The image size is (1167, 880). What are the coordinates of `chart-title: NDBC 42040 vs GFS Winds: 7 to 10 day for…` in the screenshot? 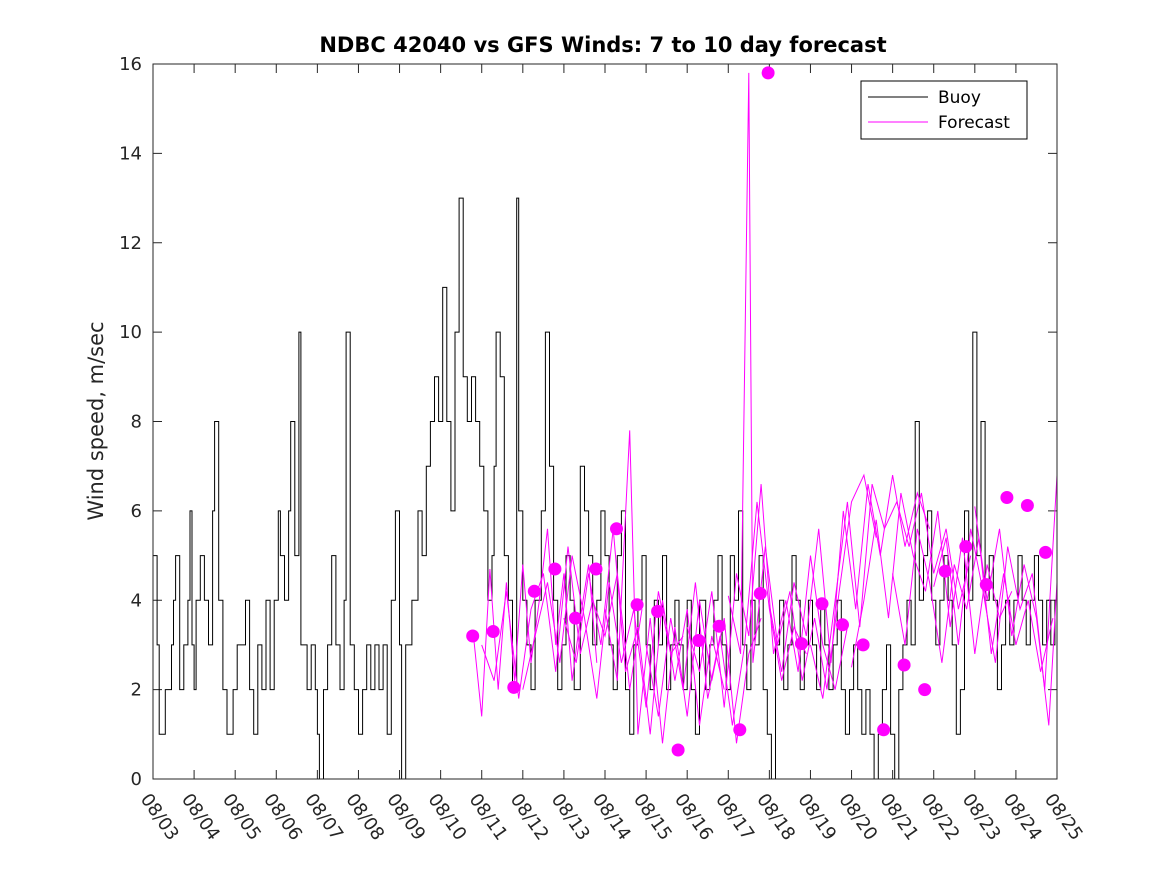 It's located at (602, 45).